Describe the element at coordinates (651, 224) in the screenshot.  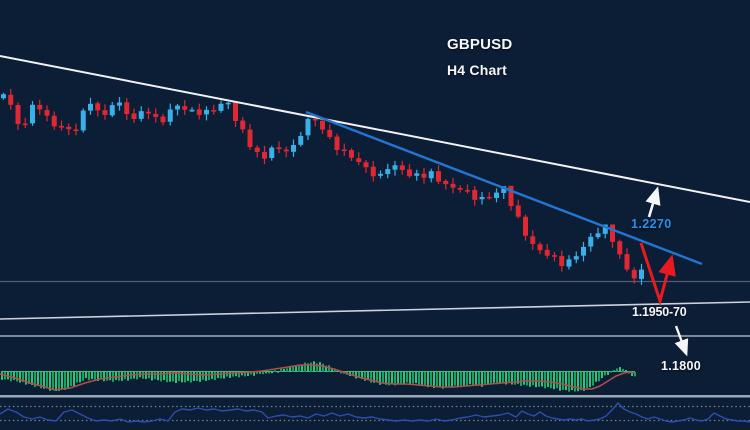
I see `resistance-price-label: 1.2270` at that location.